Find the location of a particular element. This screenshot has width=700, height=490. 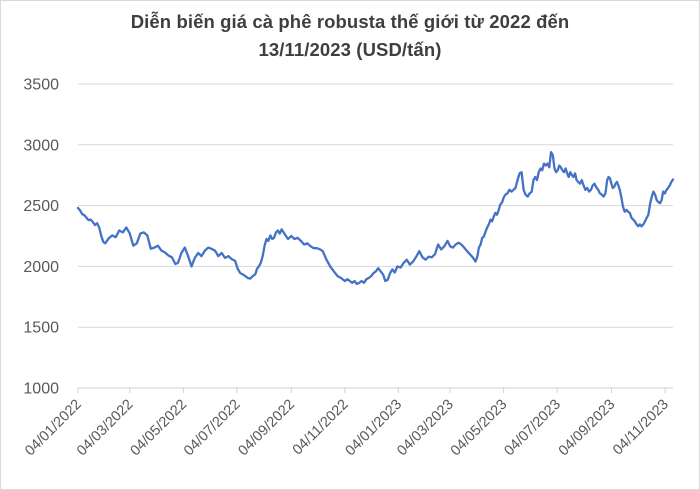

x-tick-label: 04/11/2022 is located at coordinates (321, 428).